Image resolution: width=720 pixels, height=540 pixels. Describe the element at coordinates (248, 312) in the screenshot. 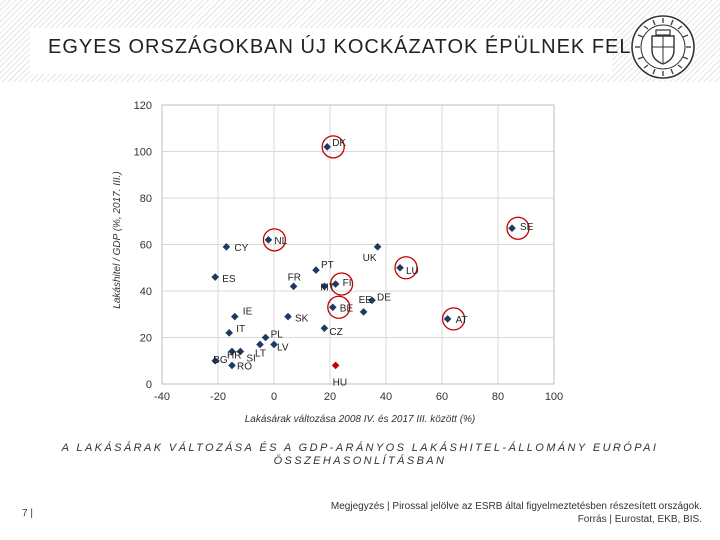

I see `point-label-ie: IE` at that location.